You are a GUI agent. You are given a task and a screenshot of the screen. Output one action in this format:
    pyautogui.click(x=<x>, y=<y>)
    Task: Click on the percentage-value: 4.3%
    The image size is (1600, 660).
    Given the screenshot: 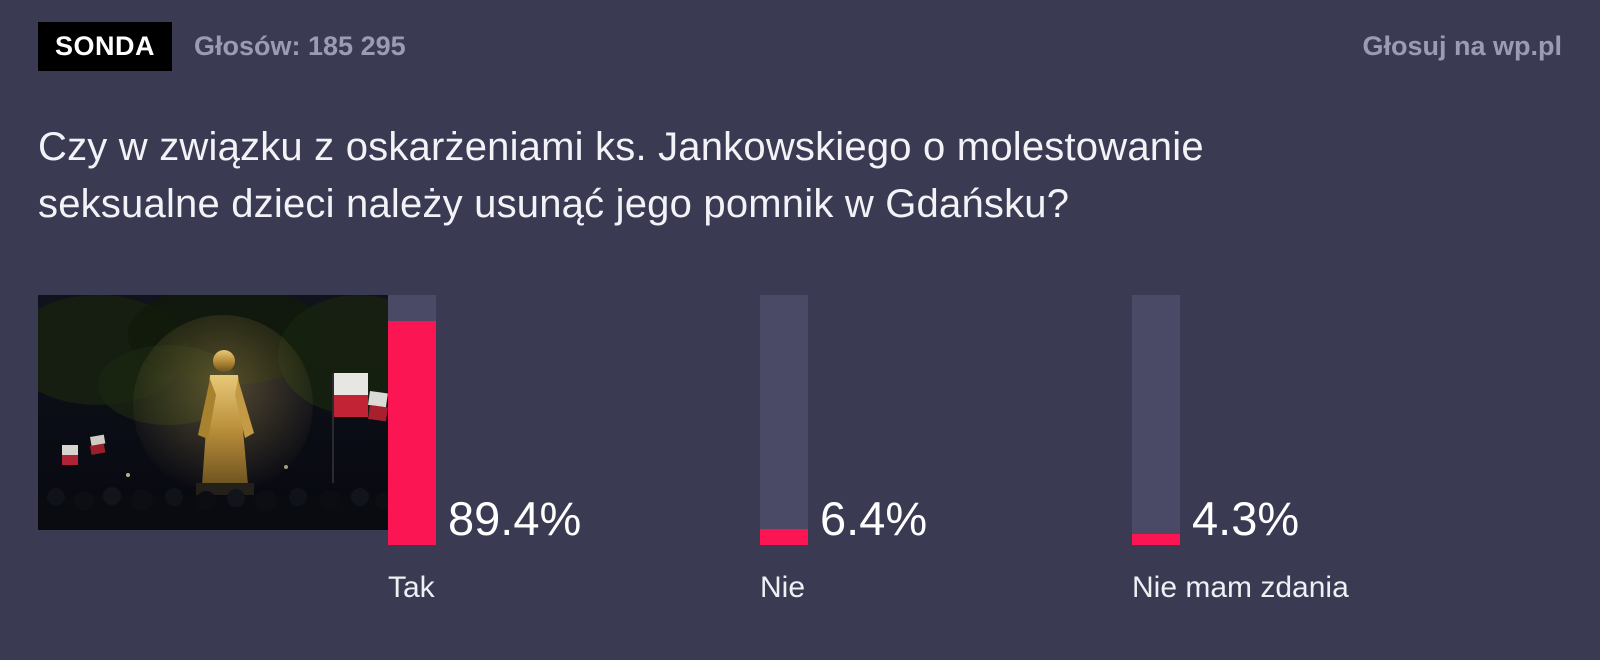 What is the action you would take?
    pyautogui.click(x=1246, y=518)
    